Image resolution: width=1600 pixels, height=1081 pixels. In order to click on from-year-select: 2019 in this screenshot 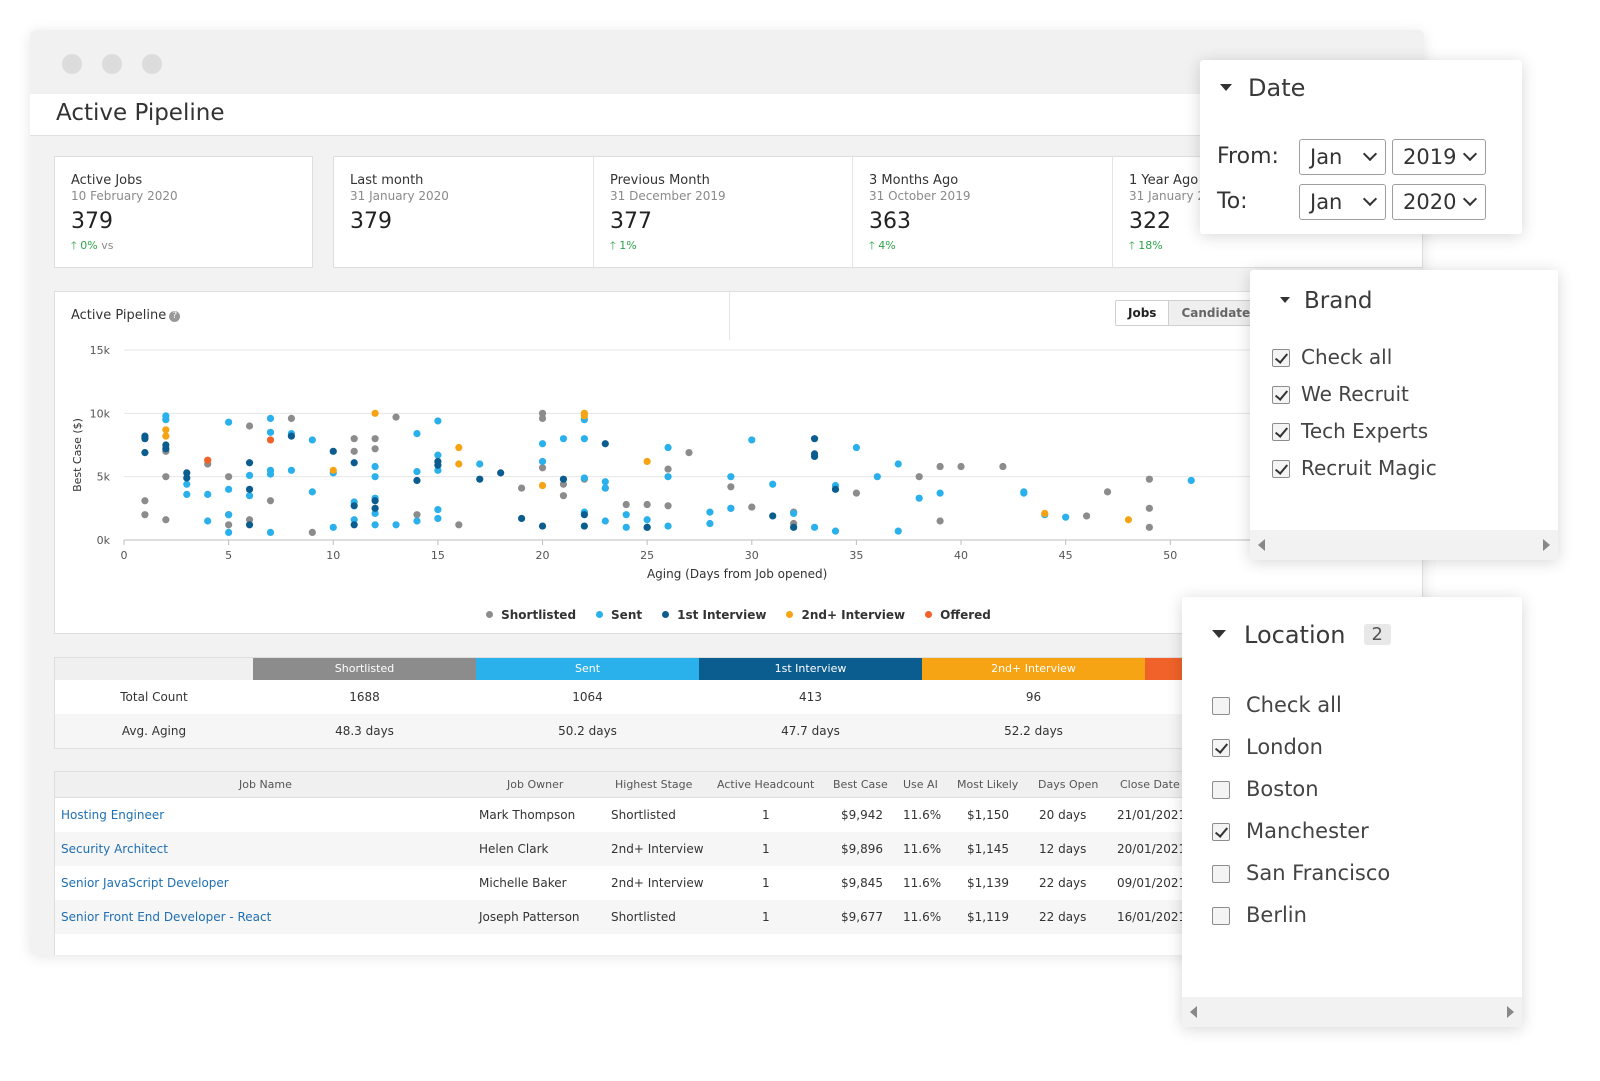, I will do `click(1439, 157)`.